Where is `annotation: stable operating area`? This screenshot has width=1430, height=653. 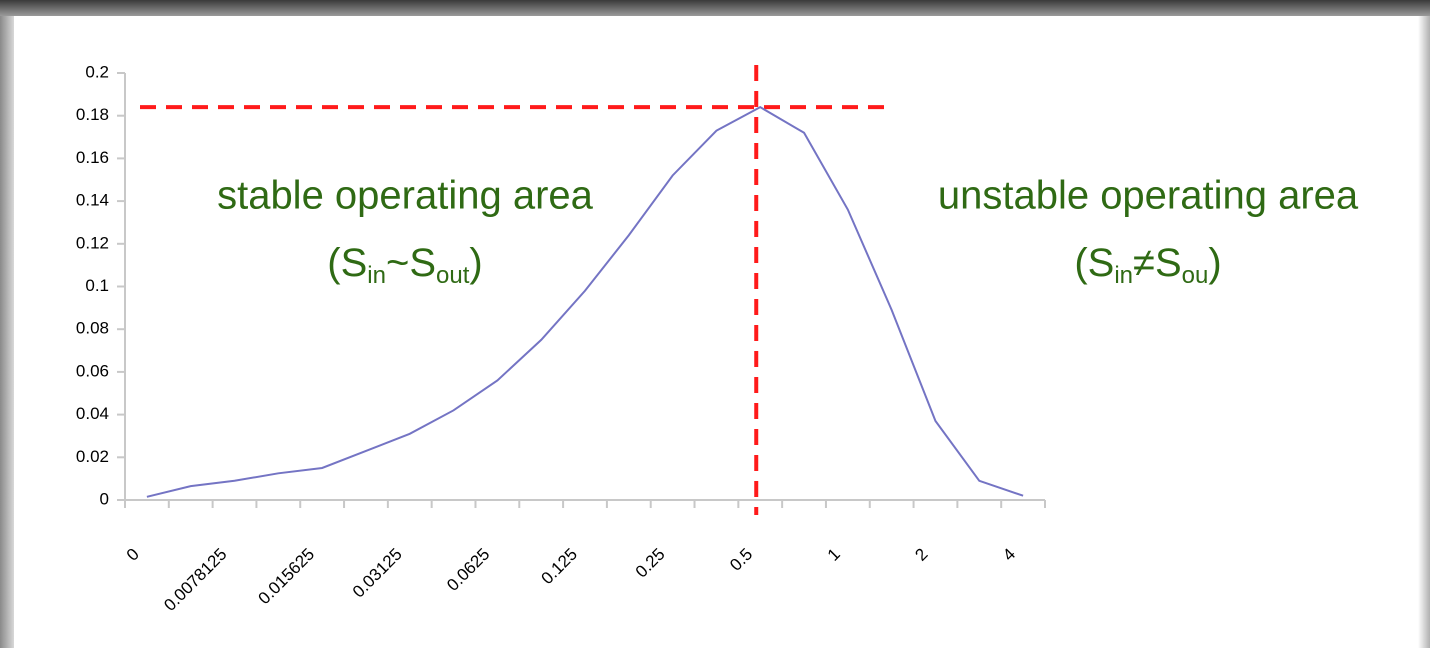 annotation: stable operating area is located at coordinates (405, 196).